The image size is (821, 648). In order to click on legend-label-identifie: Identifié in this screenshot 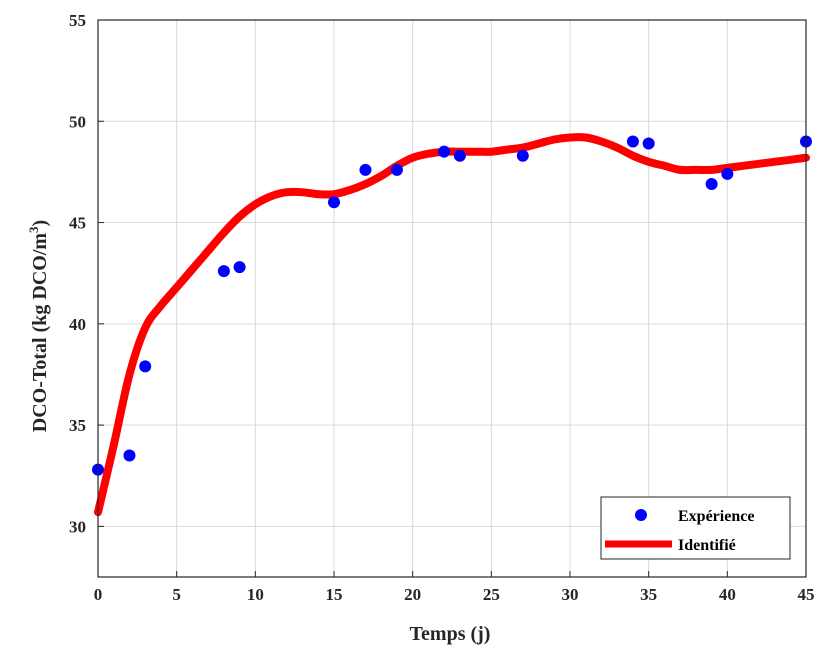, I will do `click(707, 545)`.